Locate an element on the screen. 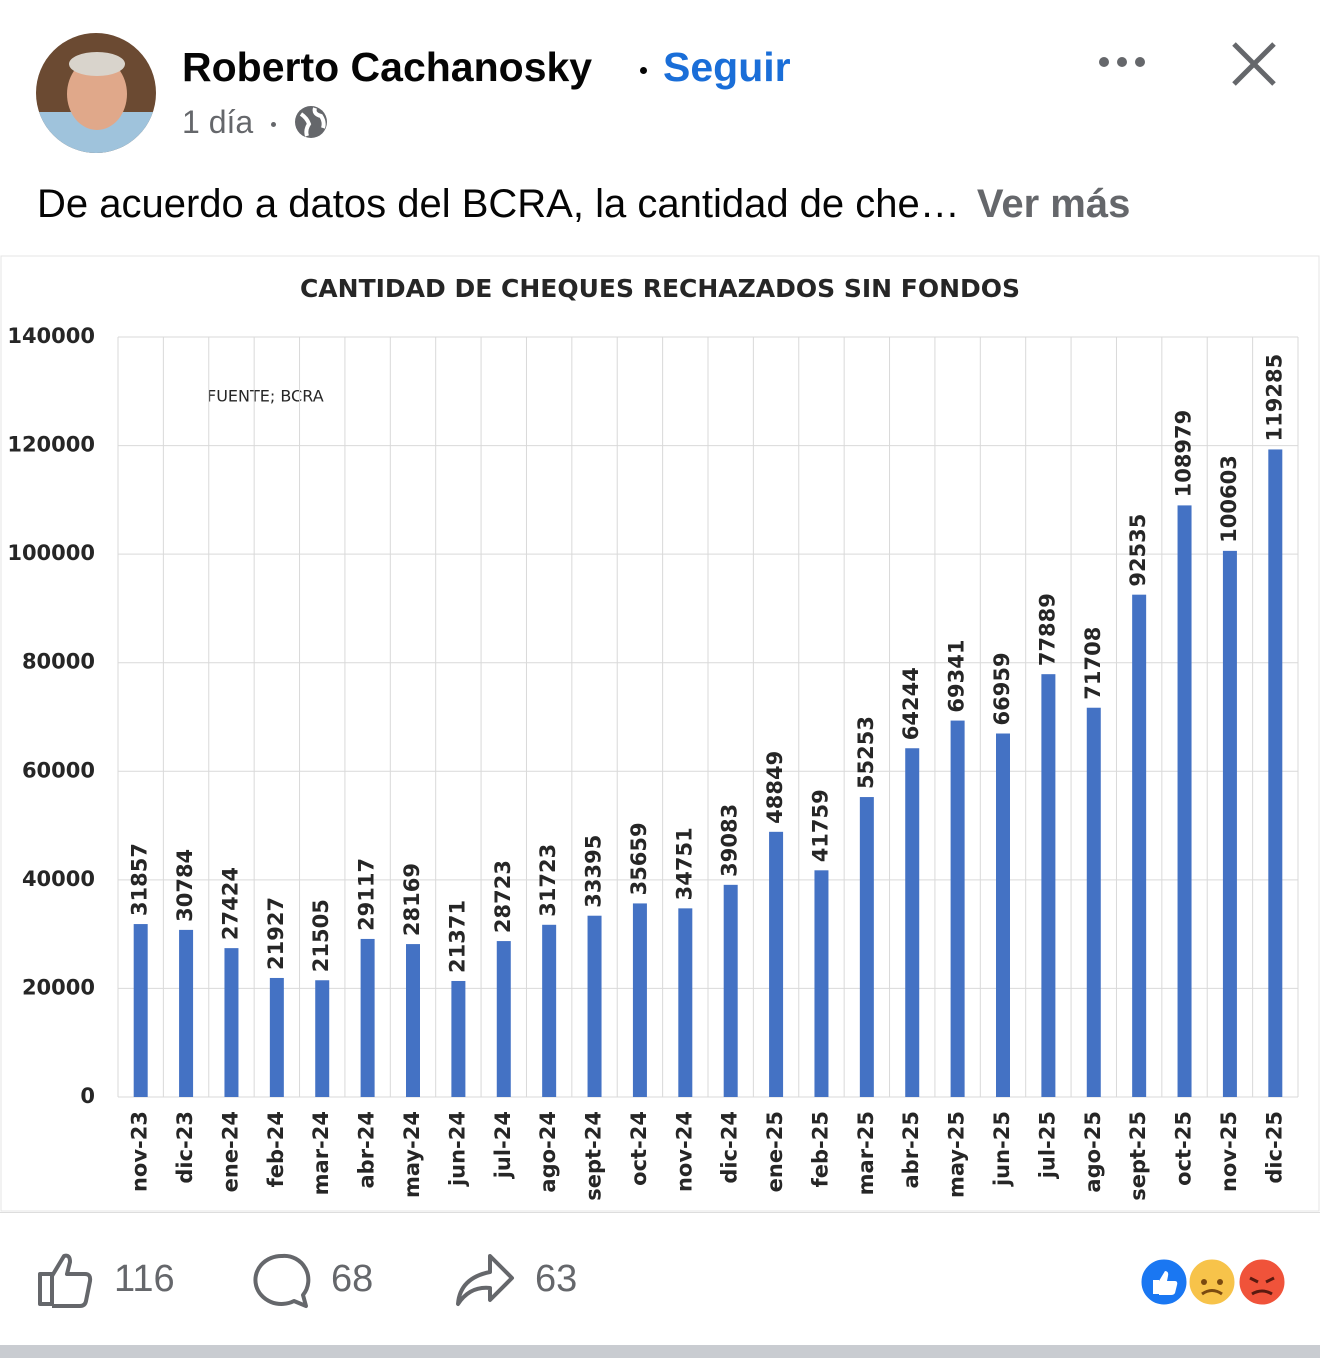  y-tick-label: 100000 is located at coordinates (51, 553).